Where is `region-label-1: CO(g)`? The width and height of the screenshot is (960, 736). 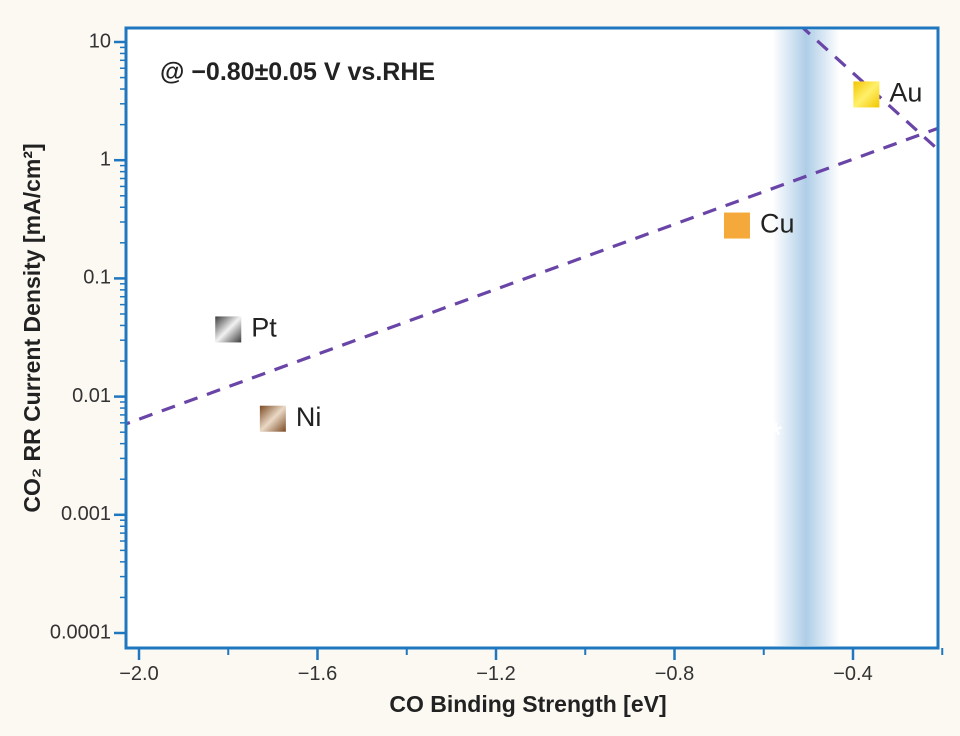 region-label-1: CO(g) is located at coordinates (893, 436).